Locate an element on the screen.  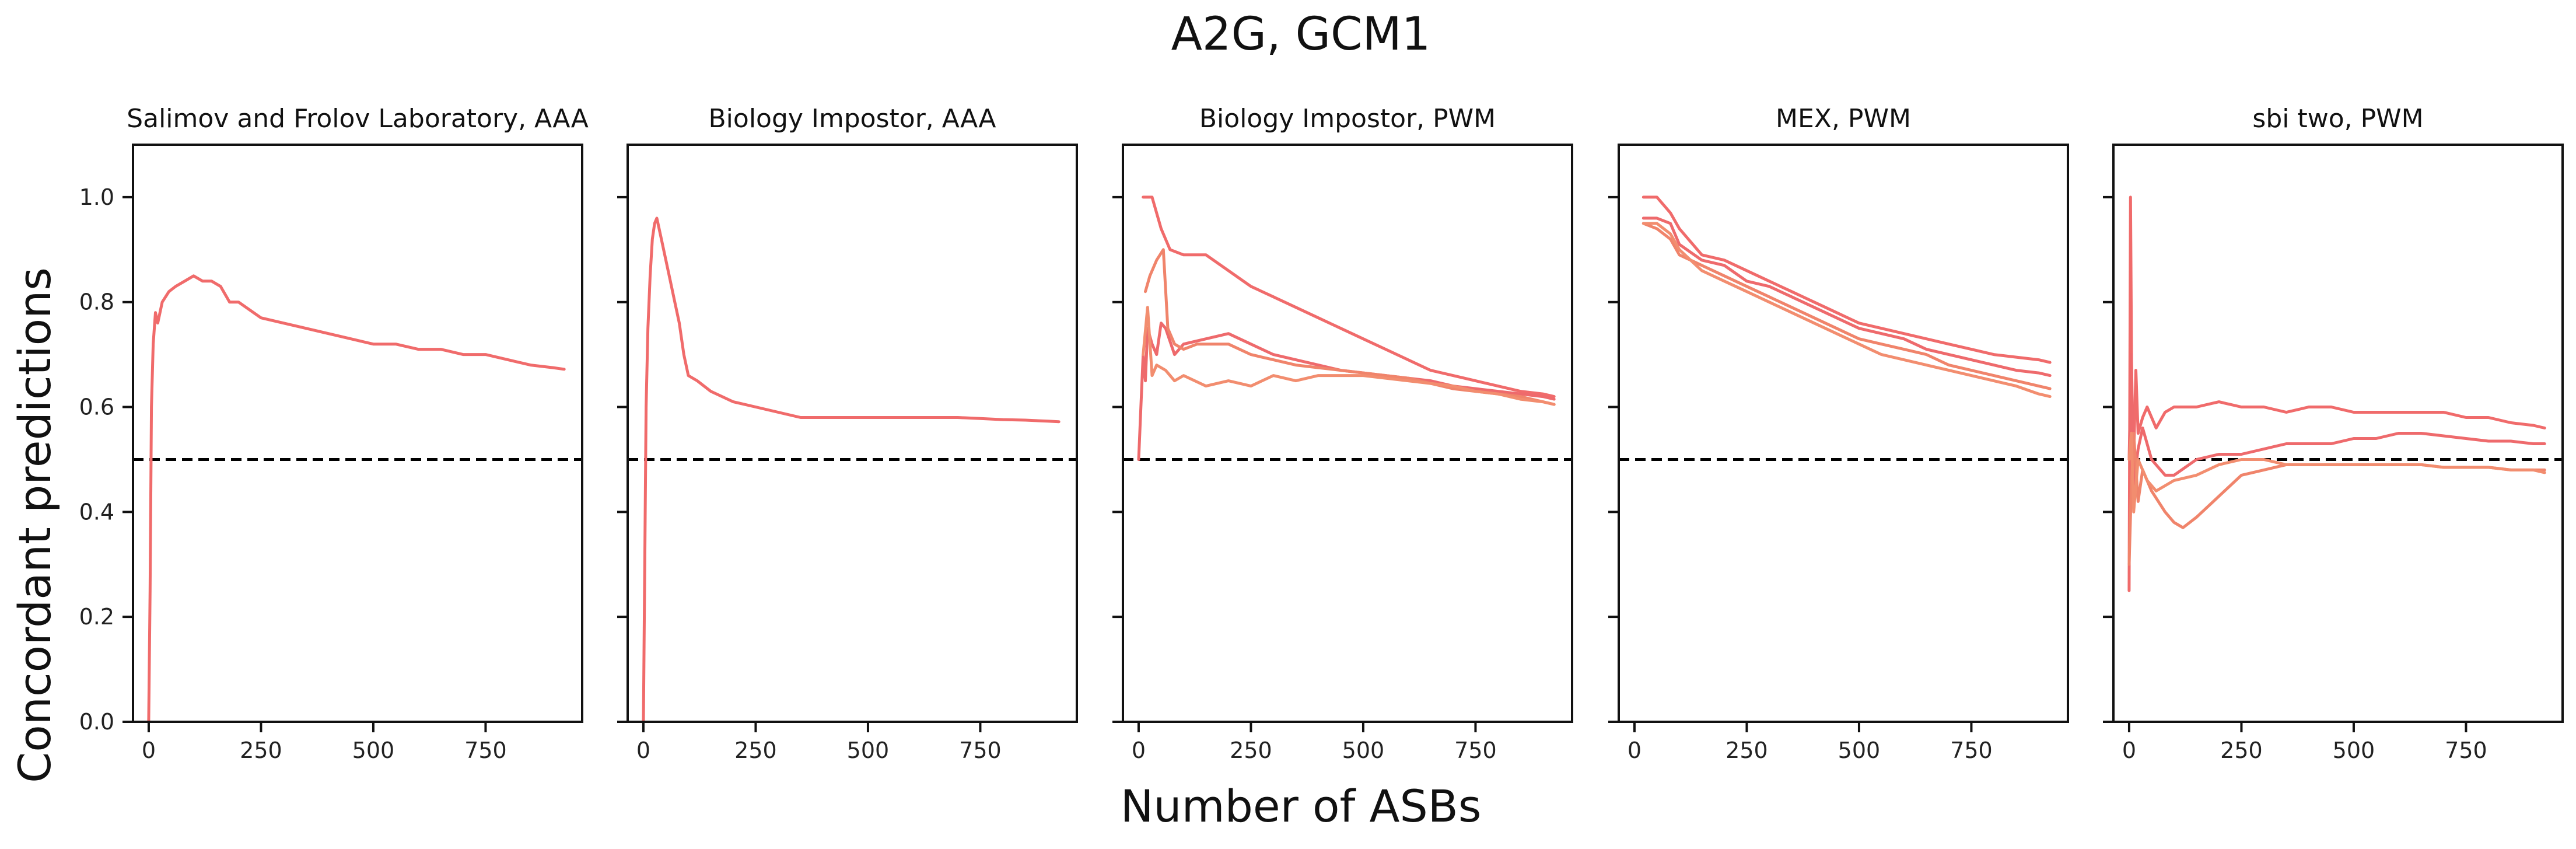
panel-title: Salimov and Frolov Laboratory, AAA is located at coordinates (358, 119).